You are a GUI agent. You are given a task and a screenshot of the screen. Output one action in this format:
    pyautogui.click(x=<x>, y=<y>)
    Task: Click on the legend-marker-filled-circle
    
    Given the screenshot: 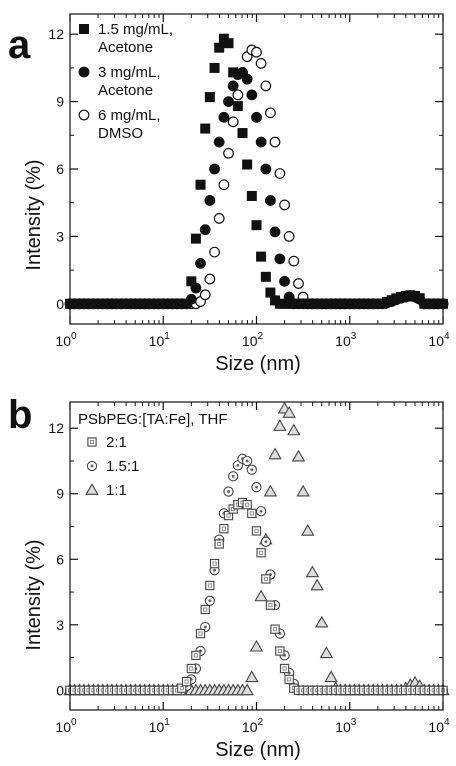 What is the action you would take?
    pyautogui.click(x=84, y=72)
    